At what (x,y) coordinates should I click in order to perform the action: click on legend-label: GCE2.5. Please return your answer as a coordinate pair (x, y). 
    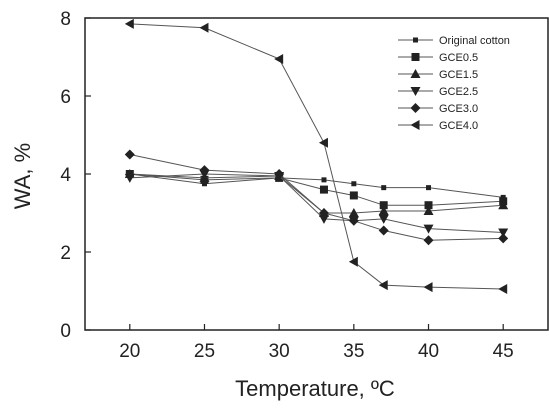
    Looking at the image, I should click on (458, 92).